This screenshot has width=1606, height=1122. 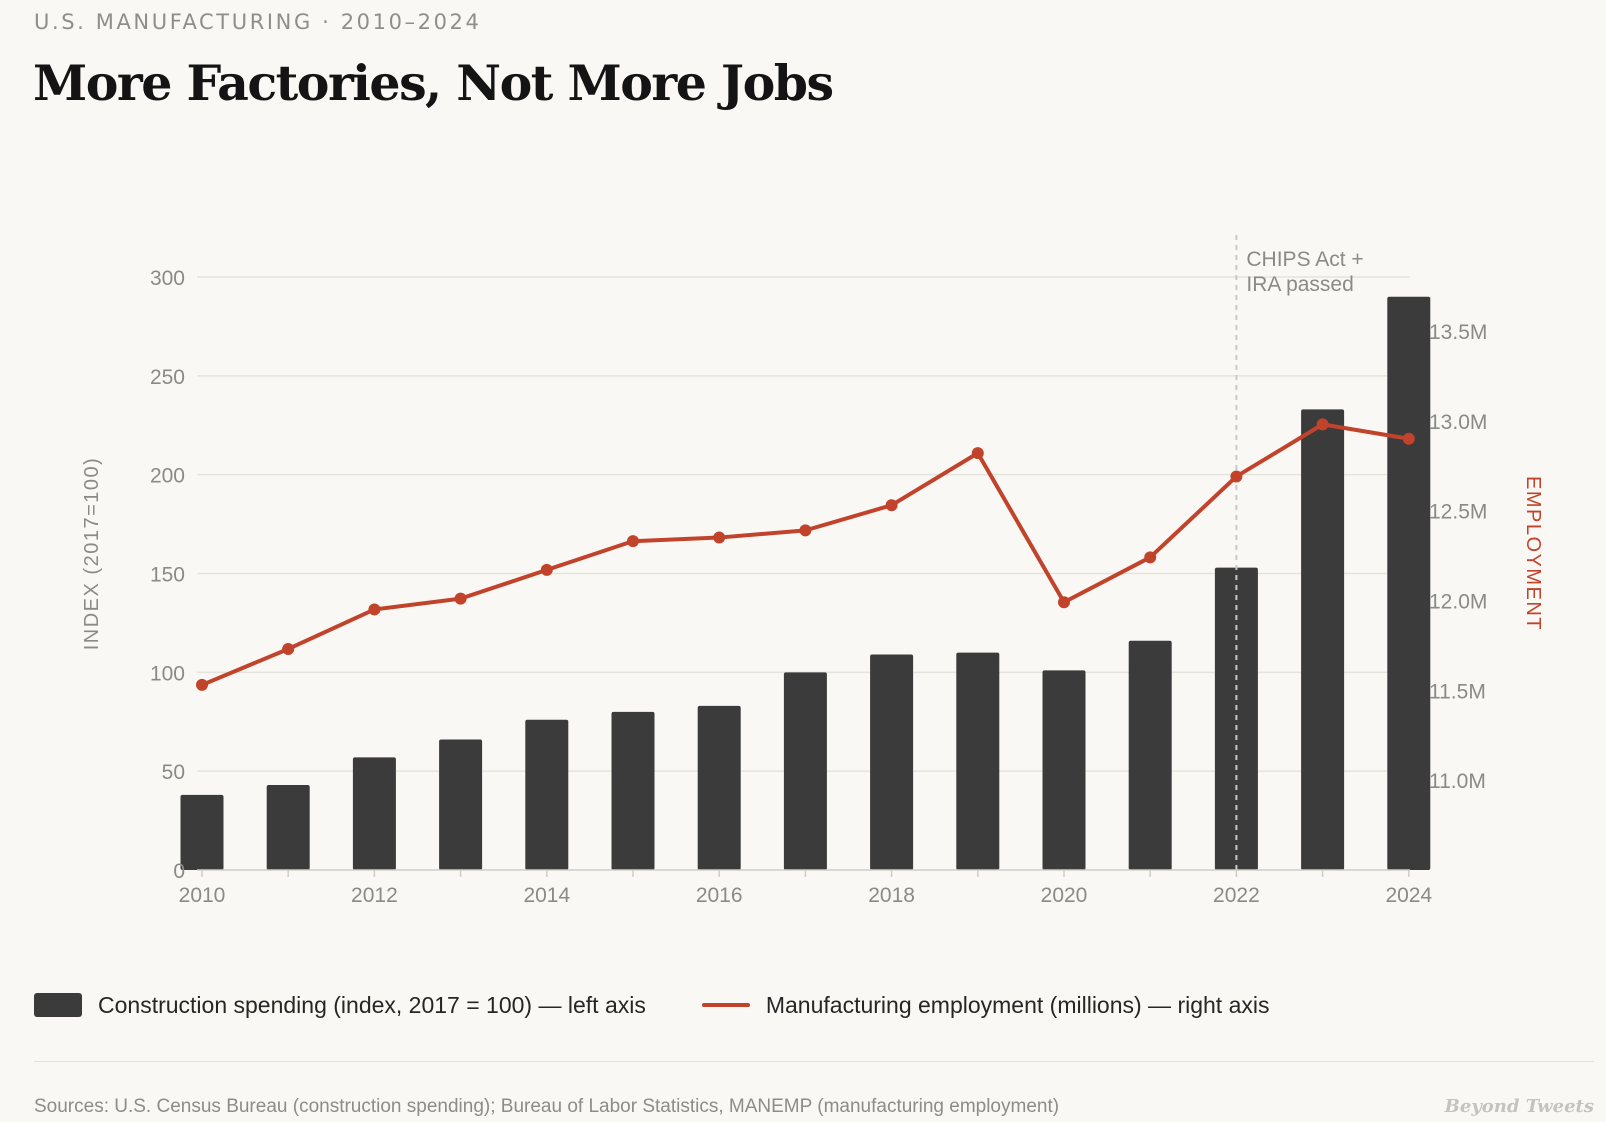 What do you see at coordinates (258, 22) in the screenshot?
I see `chart-kicker: U.S. MANUFACTURING · 2010–2024` at bounding box center [258, 22].